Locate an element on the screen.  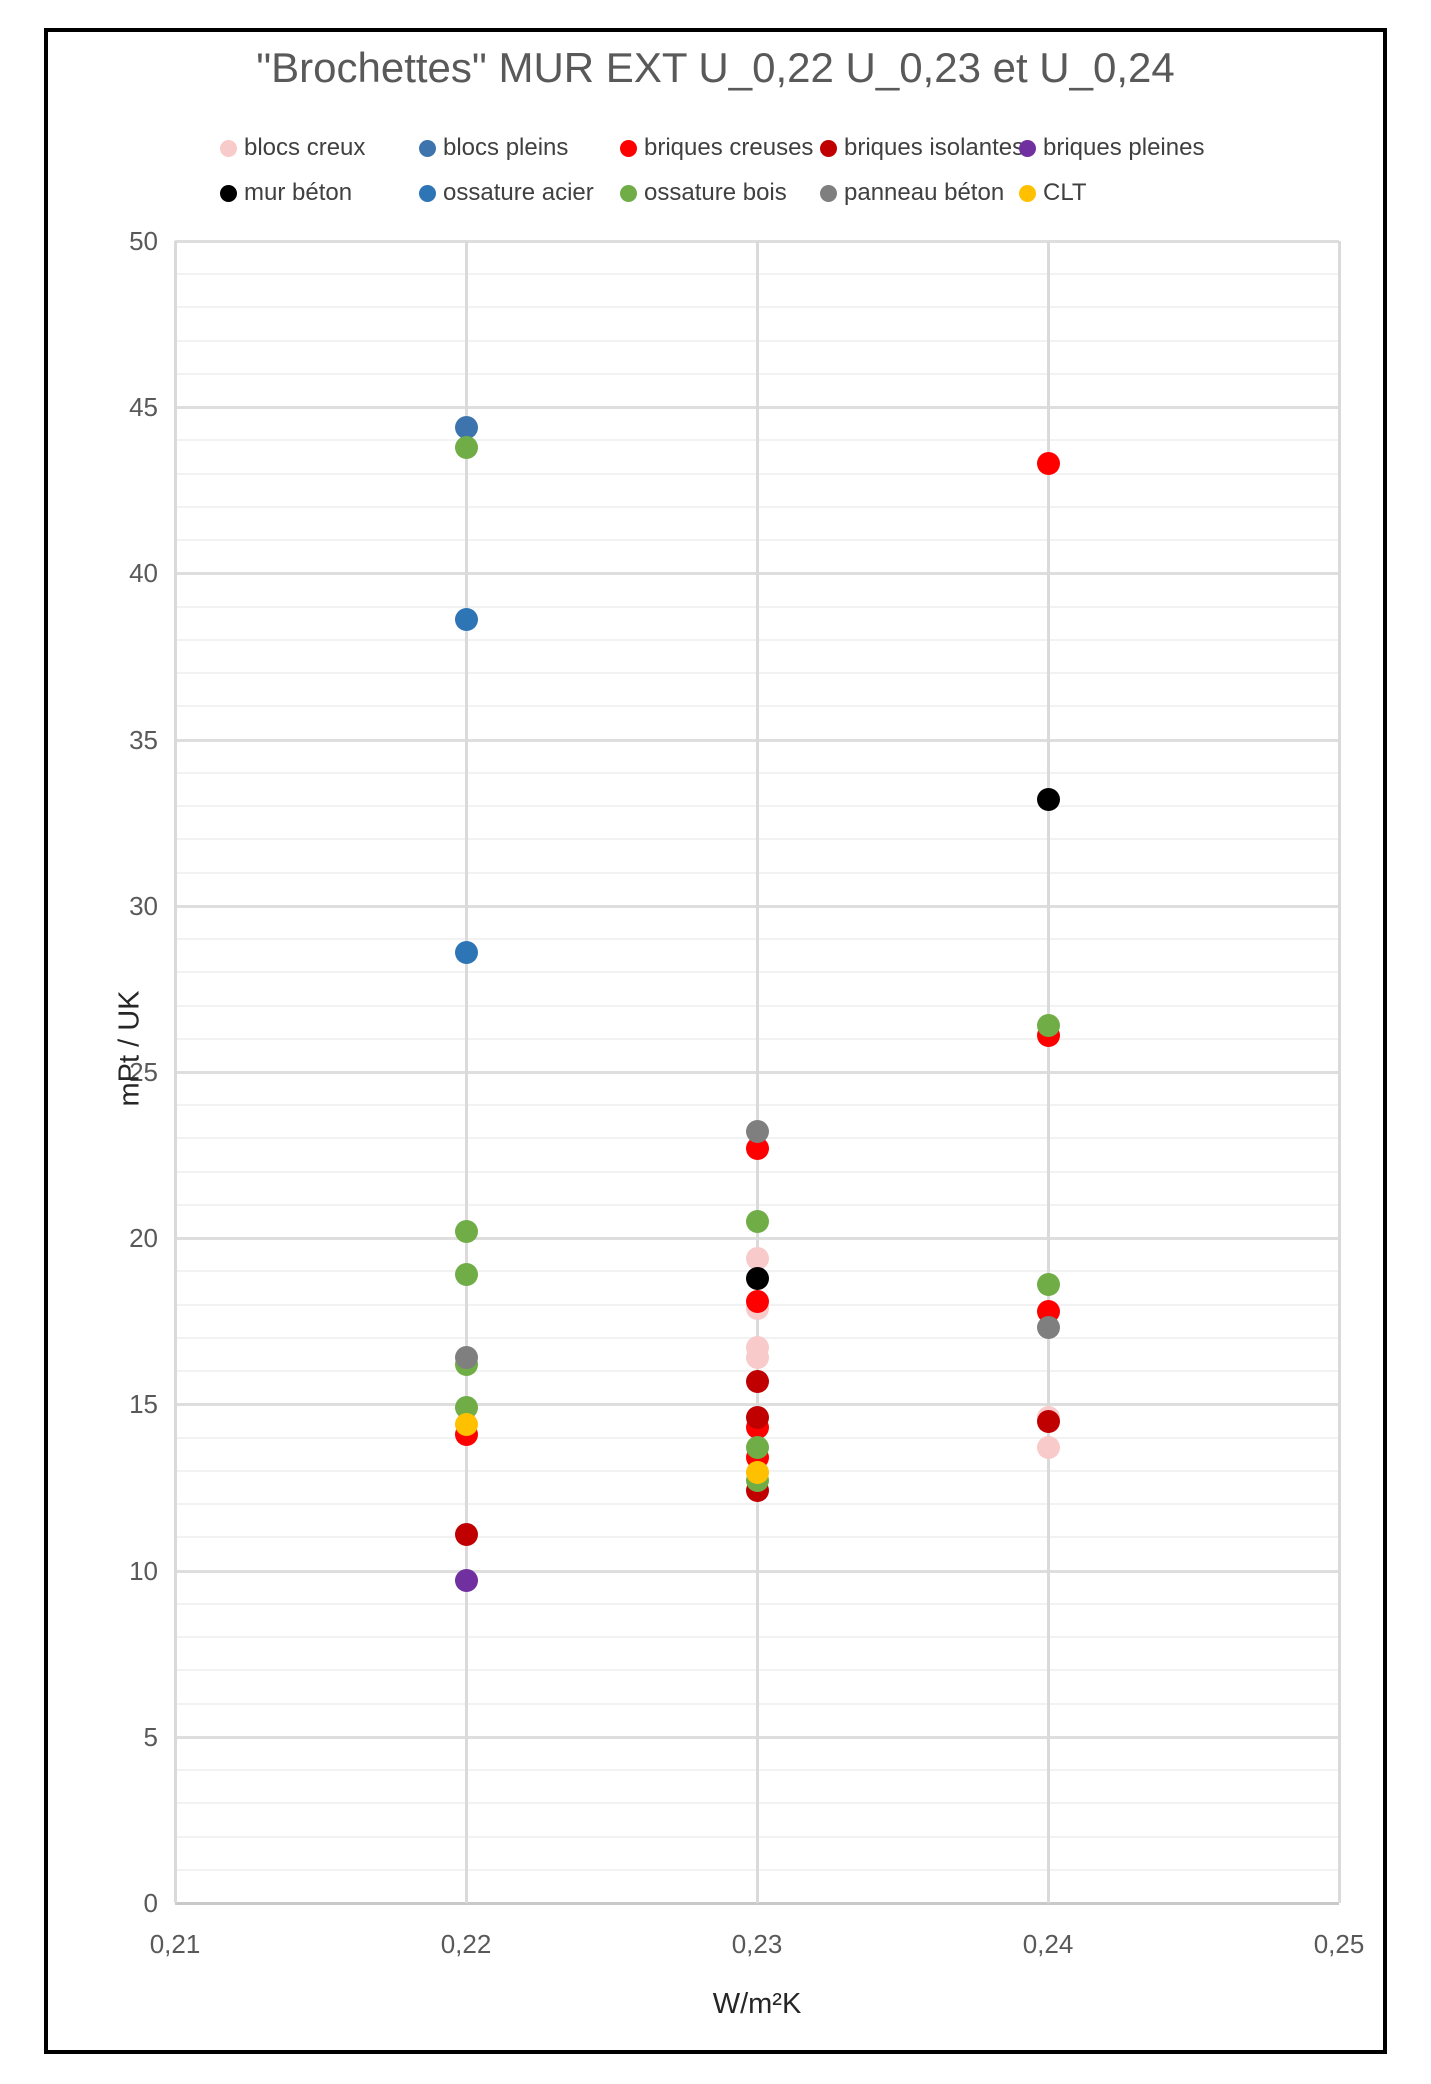
x-tick-label: 0,24 is located at coordinates (1048, 1944).